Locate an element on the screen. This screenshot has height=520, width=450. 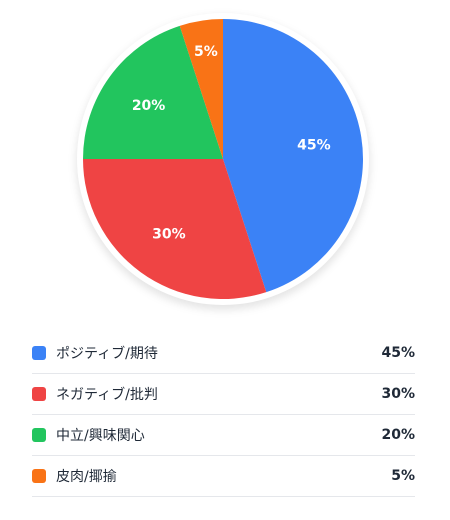
pie-slice-label: 45% is located at coordinates (314, 146).